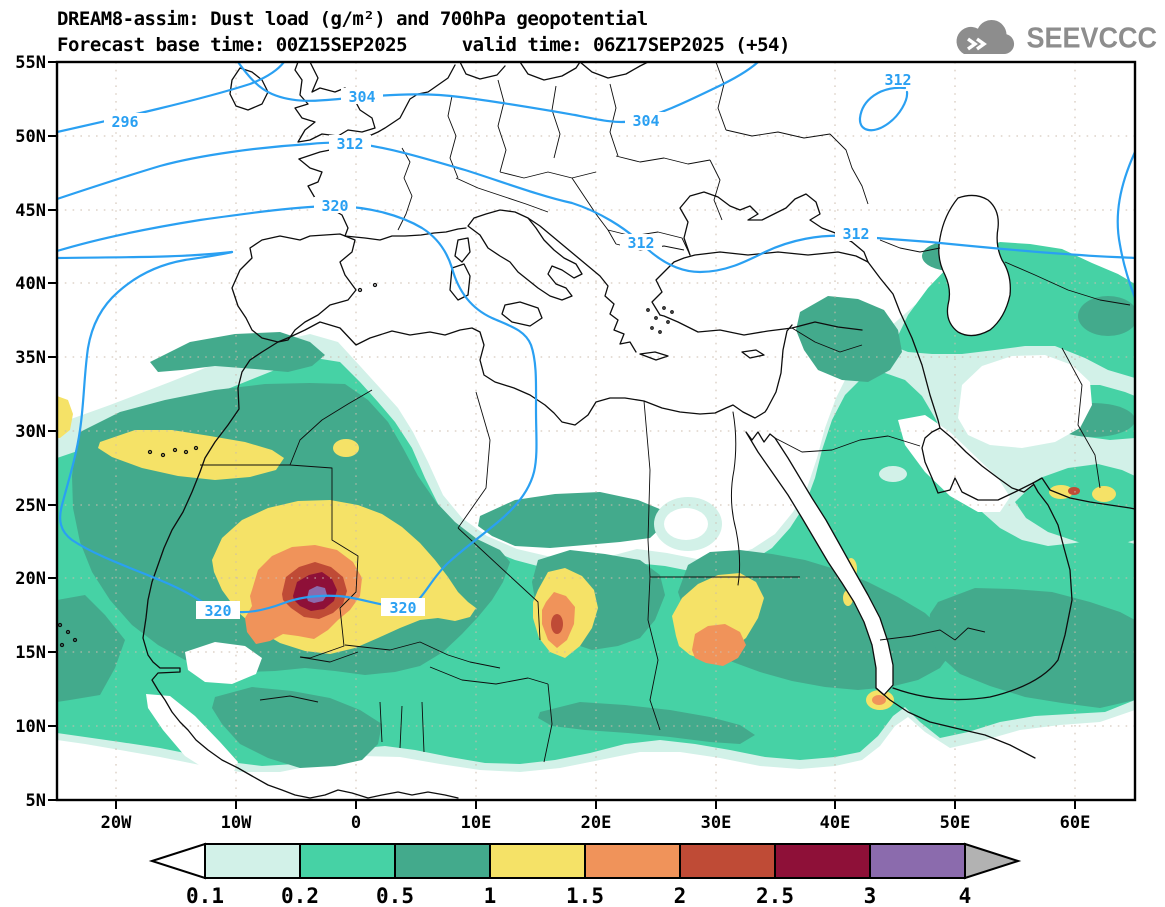  I want to click on colorbar-labels: 0.1 0.2 0.5 1 1.5 2 2.5 3 4, so click(578, 895).